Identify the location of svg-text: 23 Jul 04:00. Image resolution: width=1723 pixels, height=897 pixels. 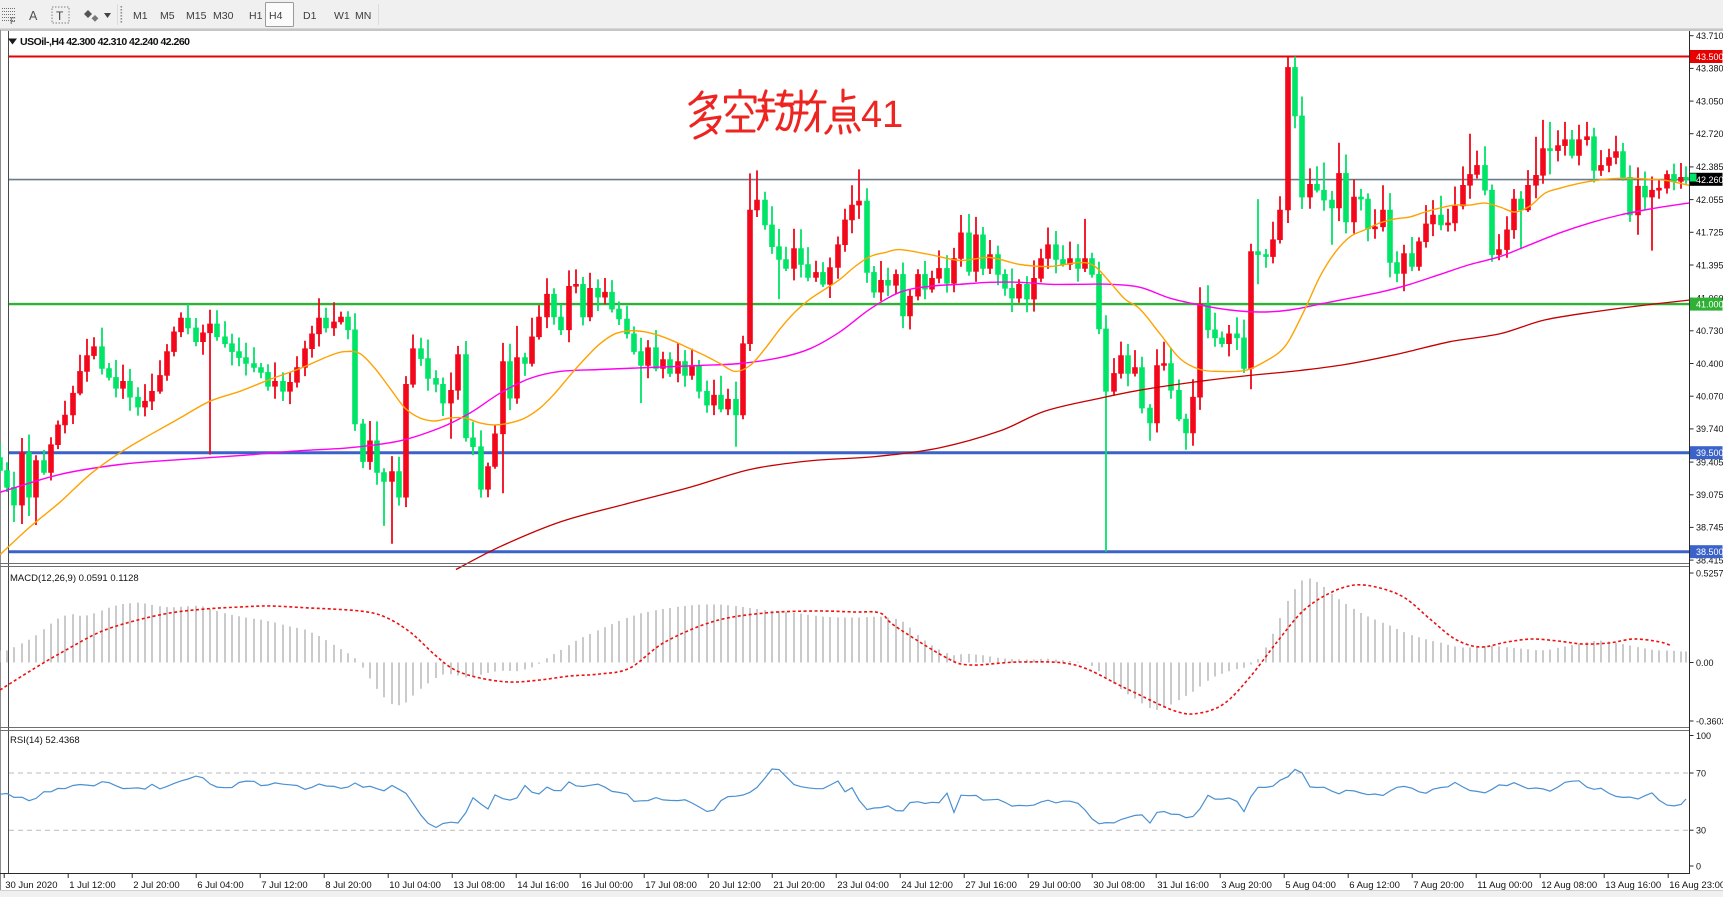
(863, 885).